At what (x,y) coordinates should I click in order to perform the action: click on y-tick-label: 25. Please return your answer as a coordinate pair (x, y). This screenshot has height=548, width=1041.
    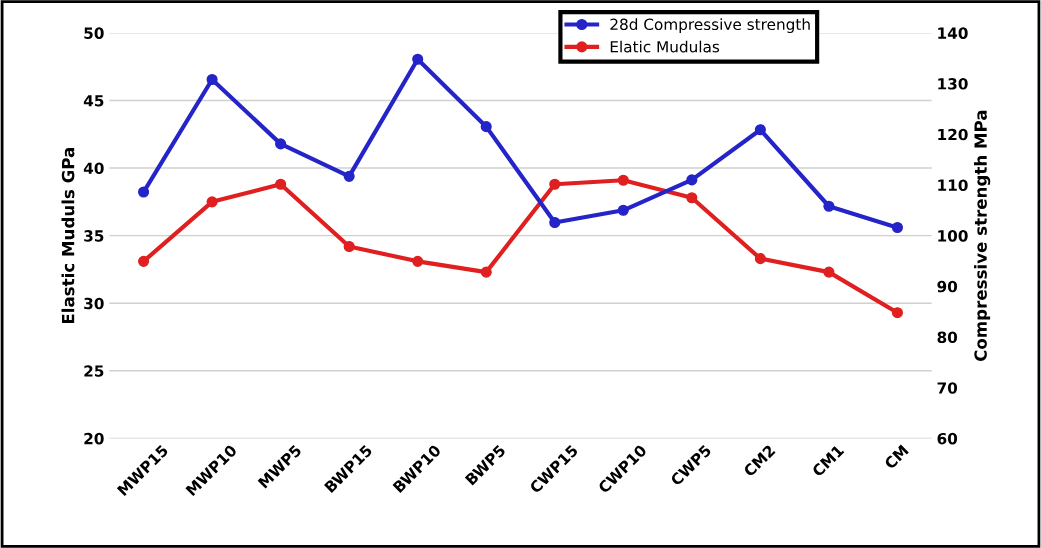
    Looking at the image, I should click on (94, 371).